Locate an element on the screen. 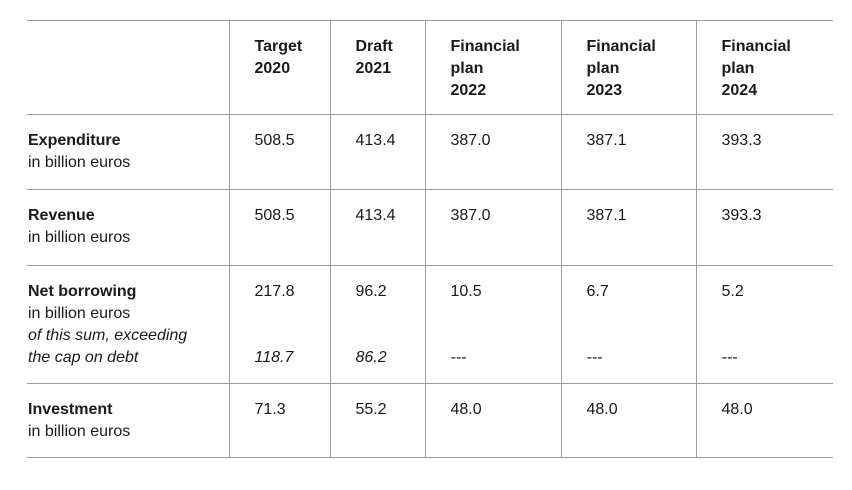 The height and width of the screenshot is (490, 852). cell-investment-plan-2023: 48.0 is located at coordinates (628, 420).